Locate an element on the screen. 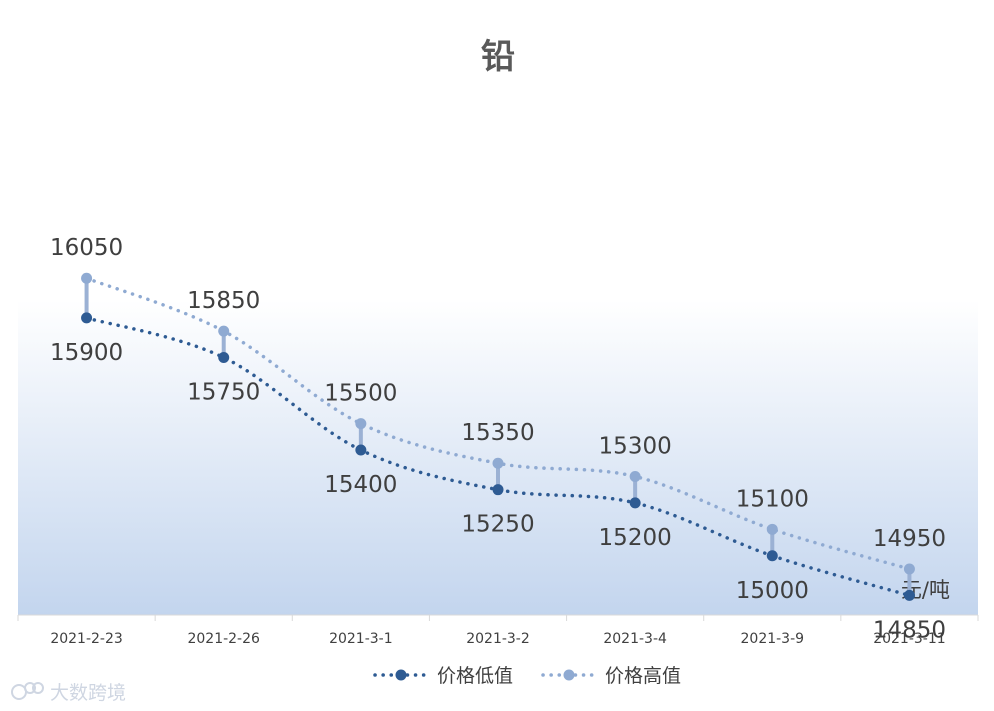 The width and height of the screenshot is (994, 711). watermark: 大数跨境 is located at coordinates (68, 693).